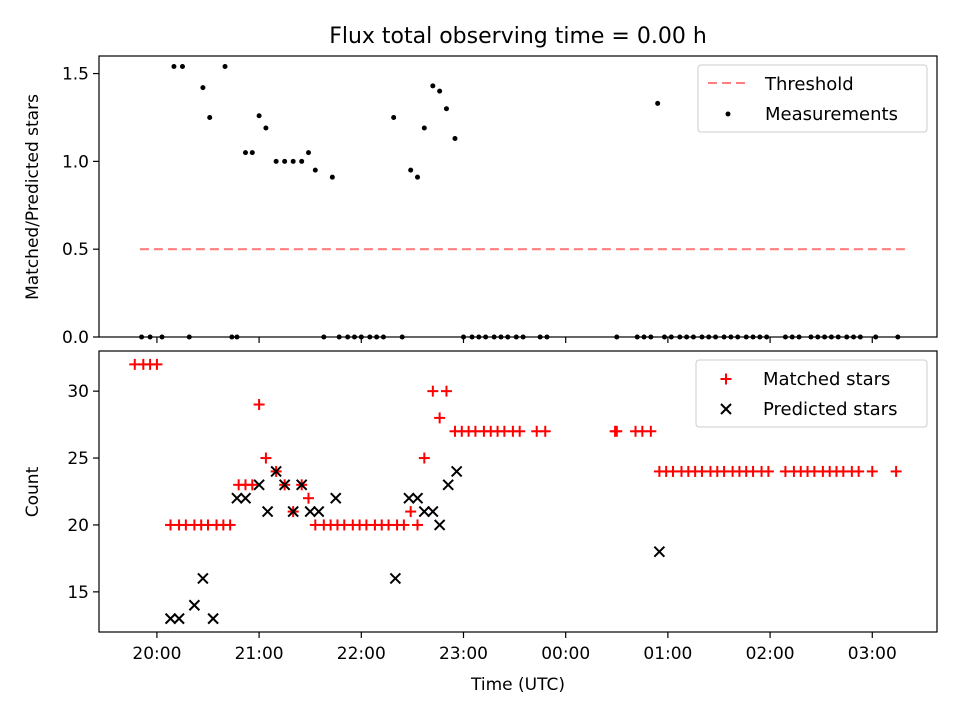 The width and height of the screenshot is (960, 720). Describe the element at coordinates (830, 409) in the screenshot. I see `predicted-legend-label: Predicted stars` at that location.